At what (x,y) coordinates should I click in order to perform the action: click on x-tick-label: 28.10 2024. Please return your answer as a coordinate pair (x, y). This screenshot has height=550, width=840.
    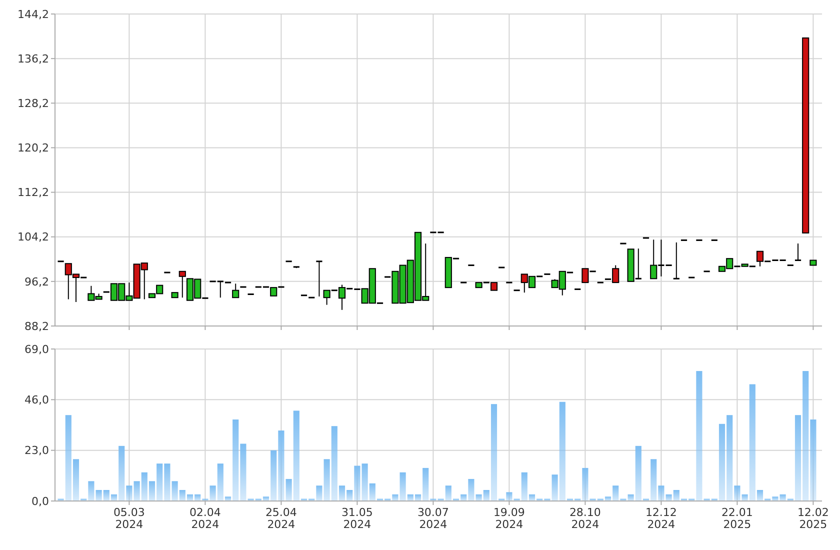
    Looking at the image, I should click on (585, 518).